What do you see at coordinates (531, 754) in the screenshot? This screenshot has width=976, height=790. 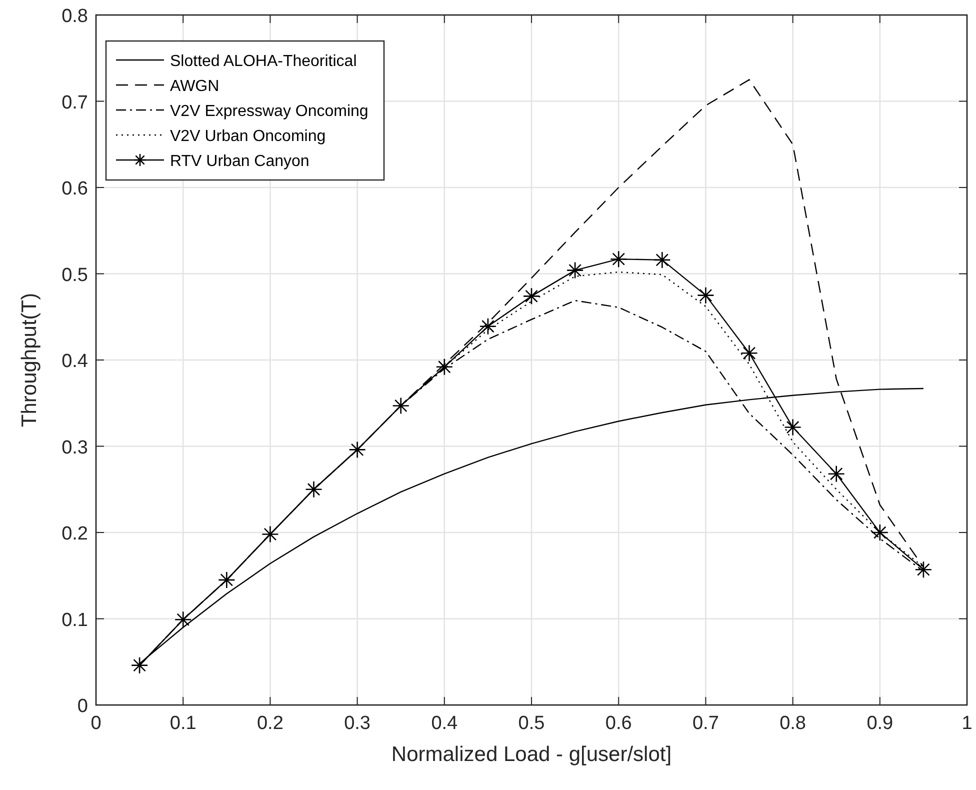 I see `x-axis-title: Normalized Load - g[user/slot]` at bounding box center [531, 754].